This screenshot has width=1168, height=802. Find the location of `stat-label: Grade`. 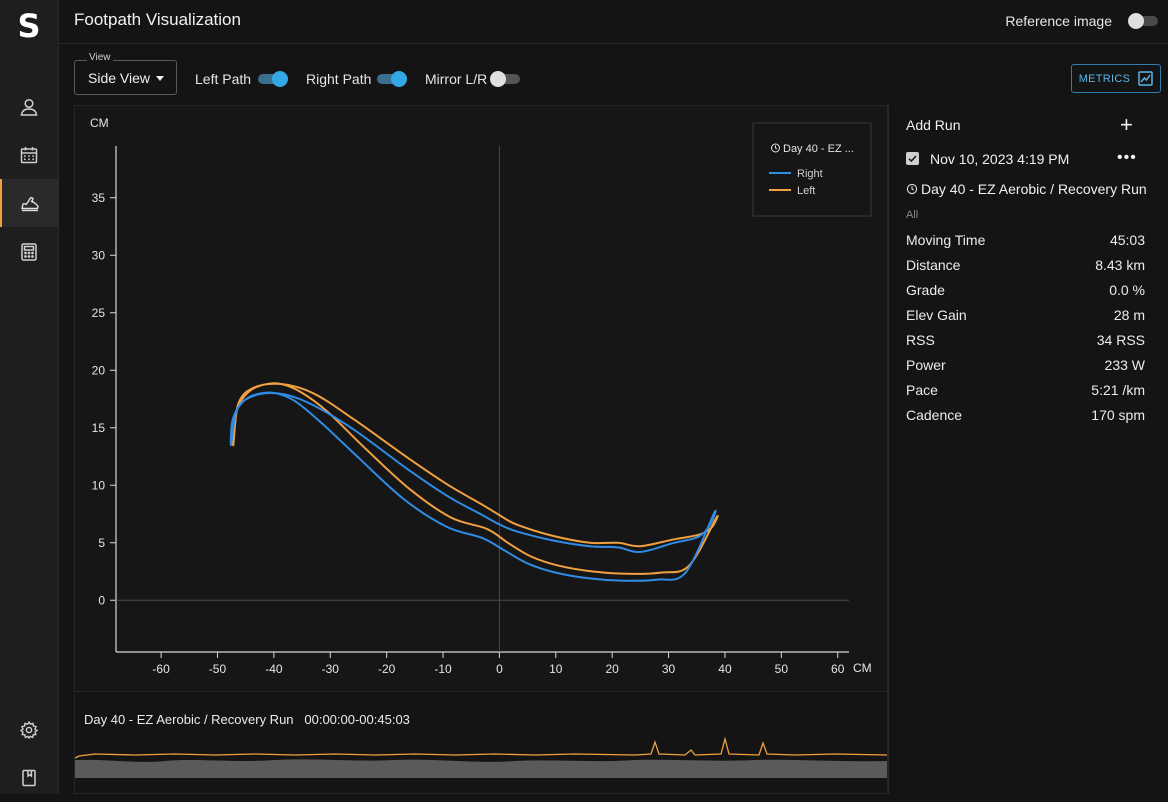

stat-label: Grade is located at coordinates (925, 290).